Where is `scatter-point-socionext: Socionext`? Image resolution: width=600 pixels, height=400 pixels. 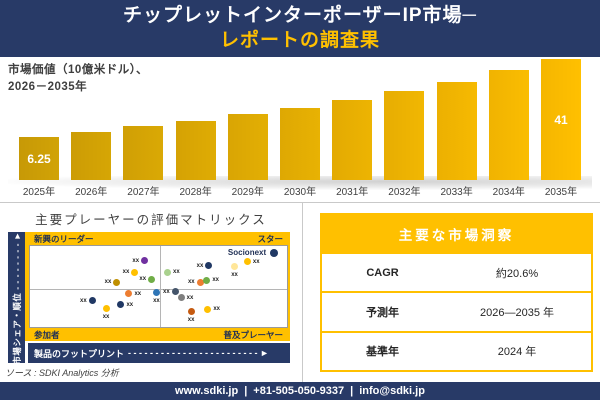 scatter-point-socionext: Socionext is located at coordinates (253, 252).